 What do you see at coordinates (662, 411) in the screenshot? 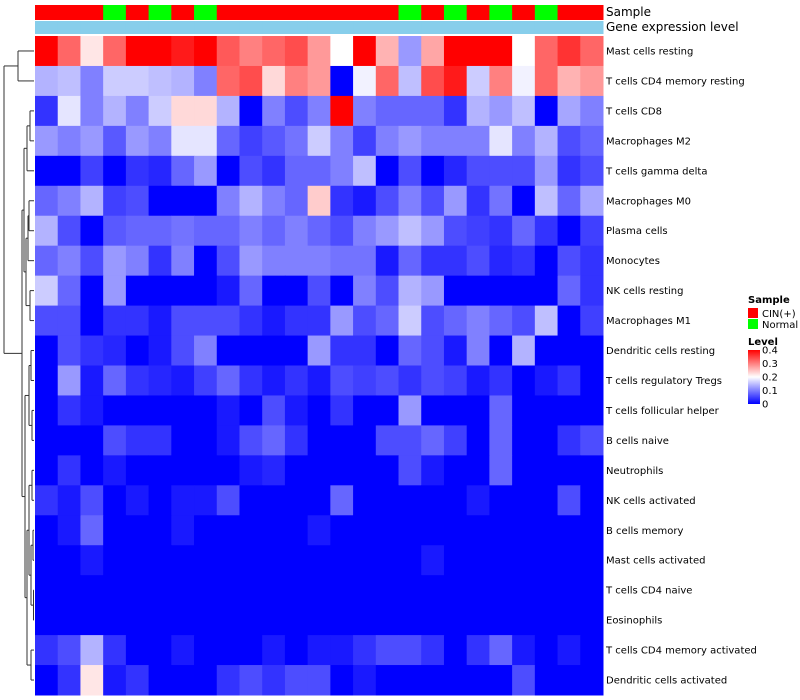
I see `row-label: T cells follicular helper` at bounding box center [662, 411].